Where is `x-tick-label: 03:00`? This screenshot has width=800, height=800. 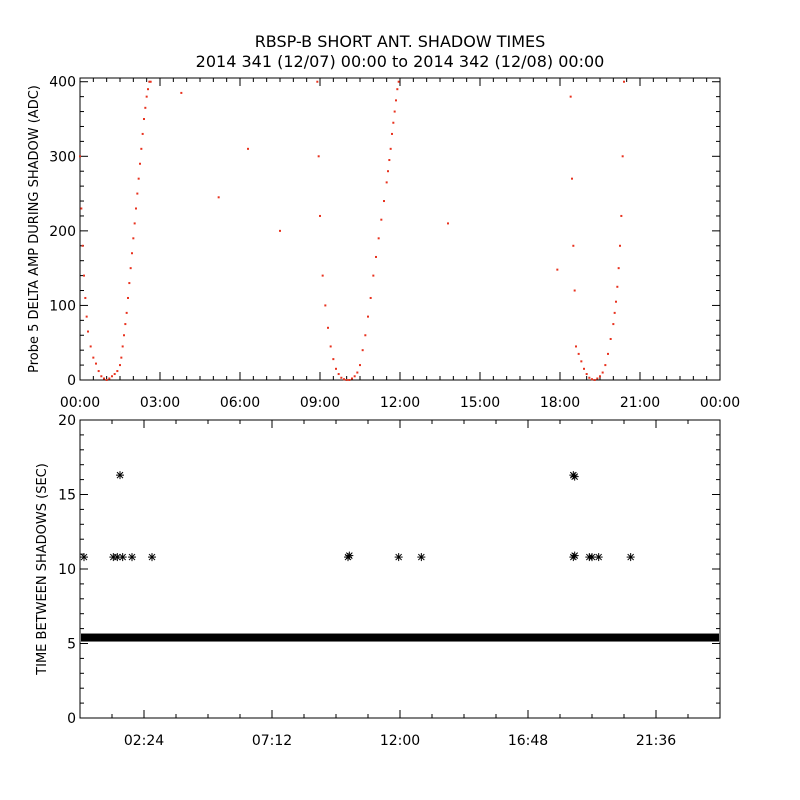 x-tick-label: 03:00 is located at coordinates (160, 403).